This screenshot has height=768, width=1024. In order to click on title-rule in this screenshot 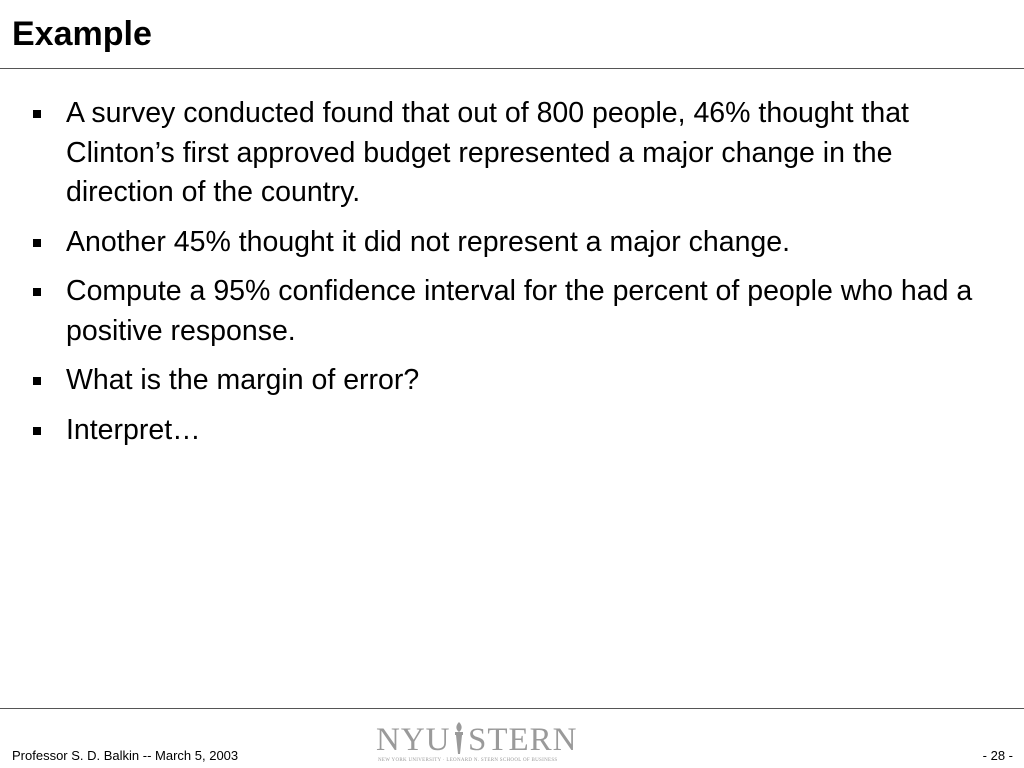, I will do `click(512, 68)`.